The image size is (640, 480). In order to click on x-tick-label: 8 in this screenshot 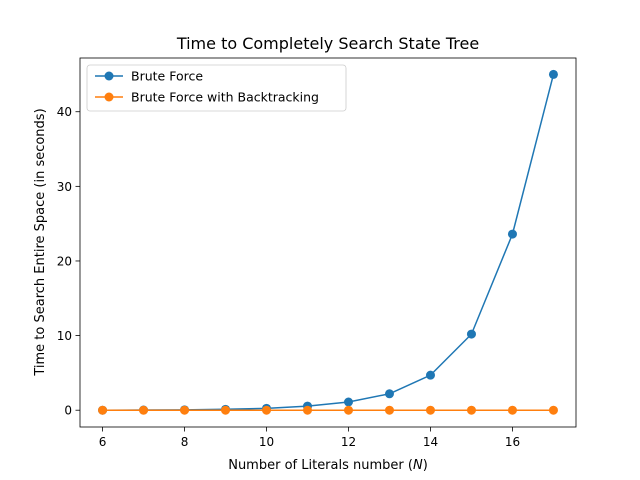, I will do `click(185, 442)`.